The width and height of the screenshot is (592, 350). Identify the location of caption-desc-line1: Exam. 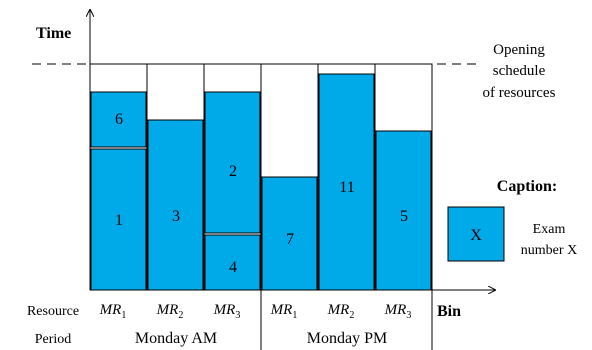
(549, 229).